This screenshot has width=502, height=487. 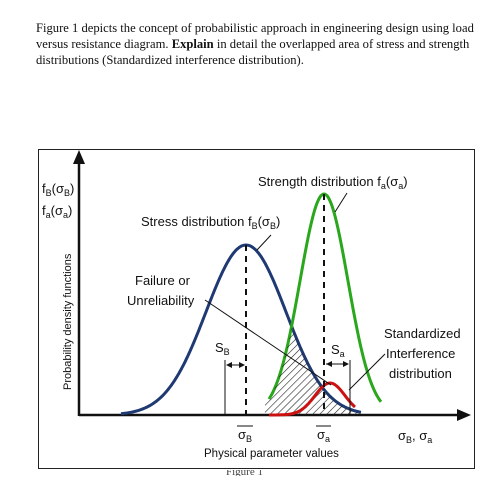 I want to click on stress-label: Stress distribution fB(σB), so click(x=210, y=222).